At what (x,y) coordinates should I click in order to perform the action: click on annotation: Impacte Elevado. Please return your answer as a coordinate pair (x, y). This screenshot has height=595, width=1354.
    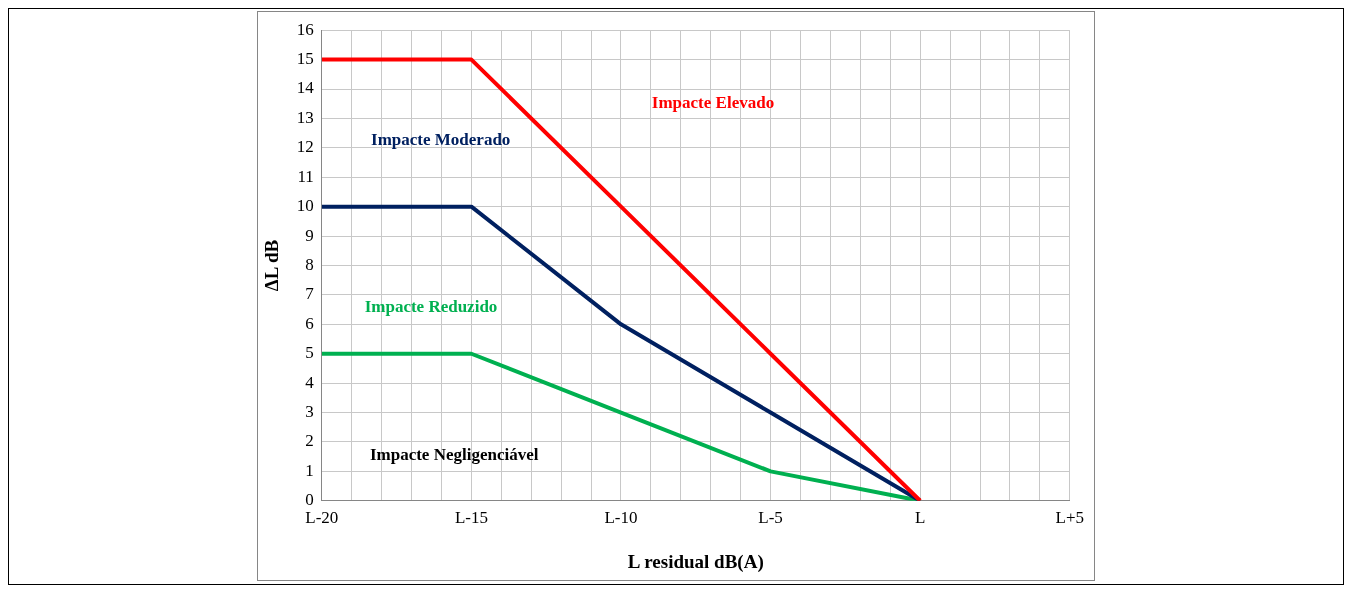
    Looking at the image, I should click on (713, 102).